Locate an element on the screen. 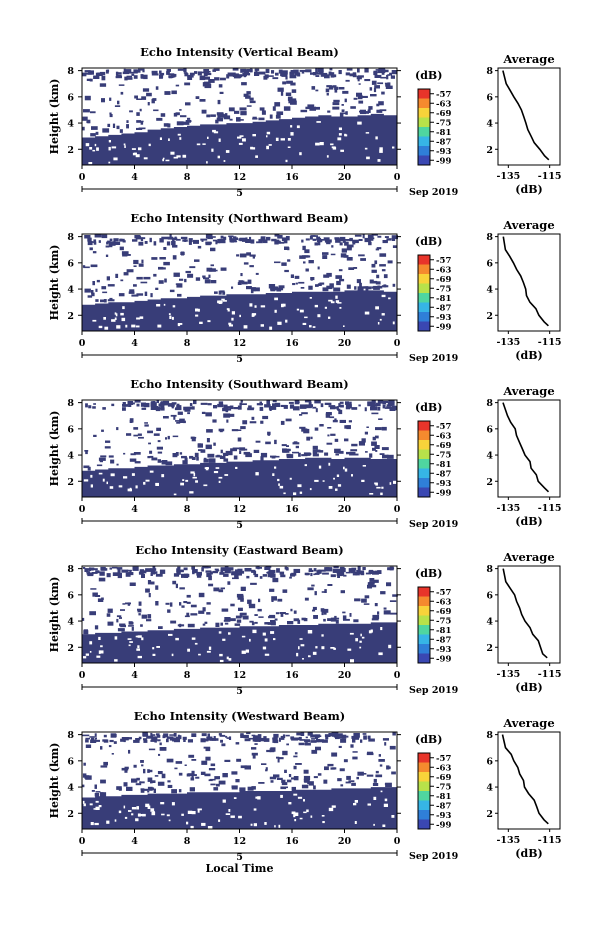 The width and height of the screenshot is (611, 929). profile-frame is located at coordinates (529, 780).